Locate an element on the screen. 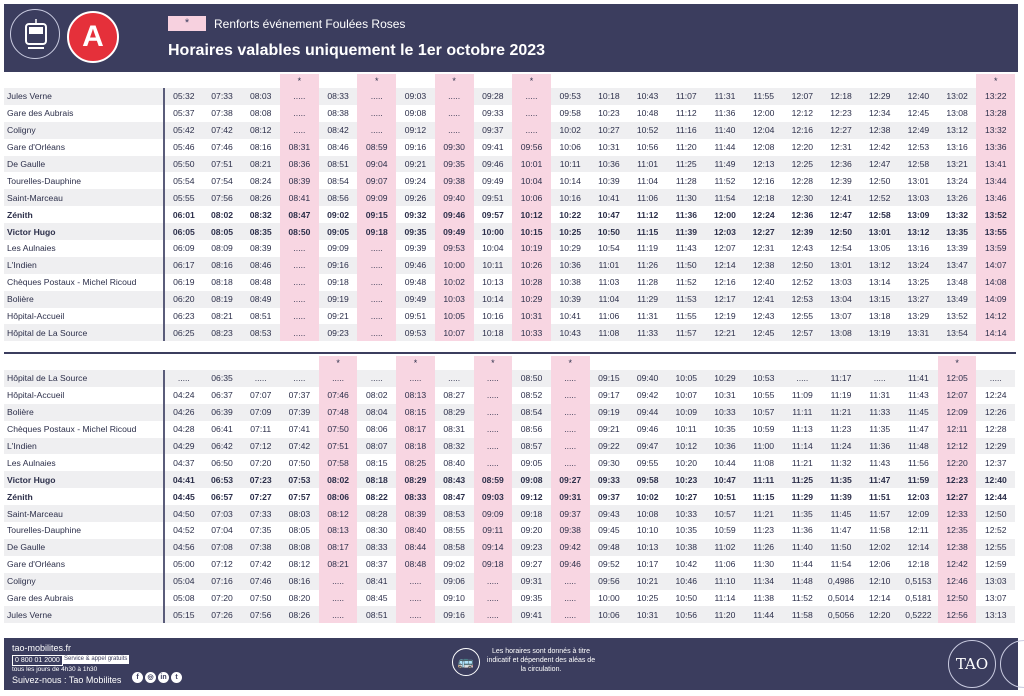 This screenshot has height=696, width=1024. departure-time: 10:26 is located at coordinates (531, 265).